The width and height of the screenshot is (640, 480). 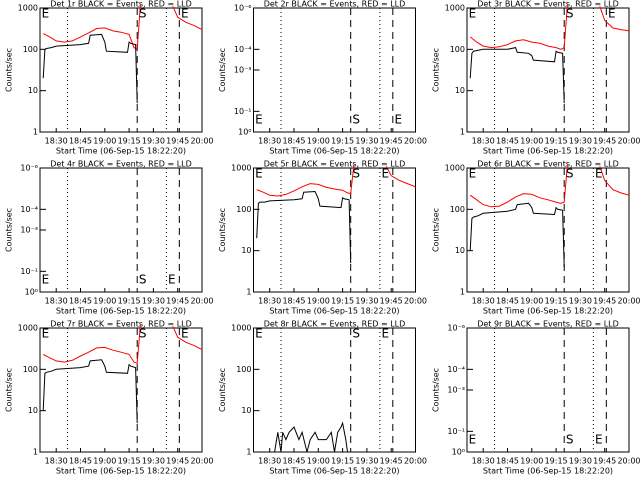 What do you see at coordinates (121, 324) in the screenshot?
I see `plot-title: Det 7r BLACK = Events, RED = LLD` at bounding box center [121, 324].